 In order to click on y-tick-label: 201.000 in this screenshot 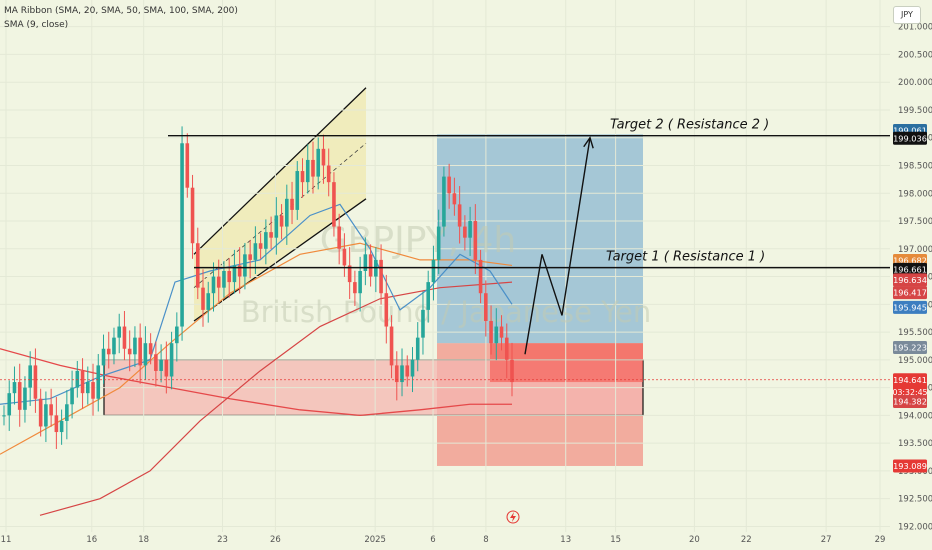, I will do `click(915, 28)`.